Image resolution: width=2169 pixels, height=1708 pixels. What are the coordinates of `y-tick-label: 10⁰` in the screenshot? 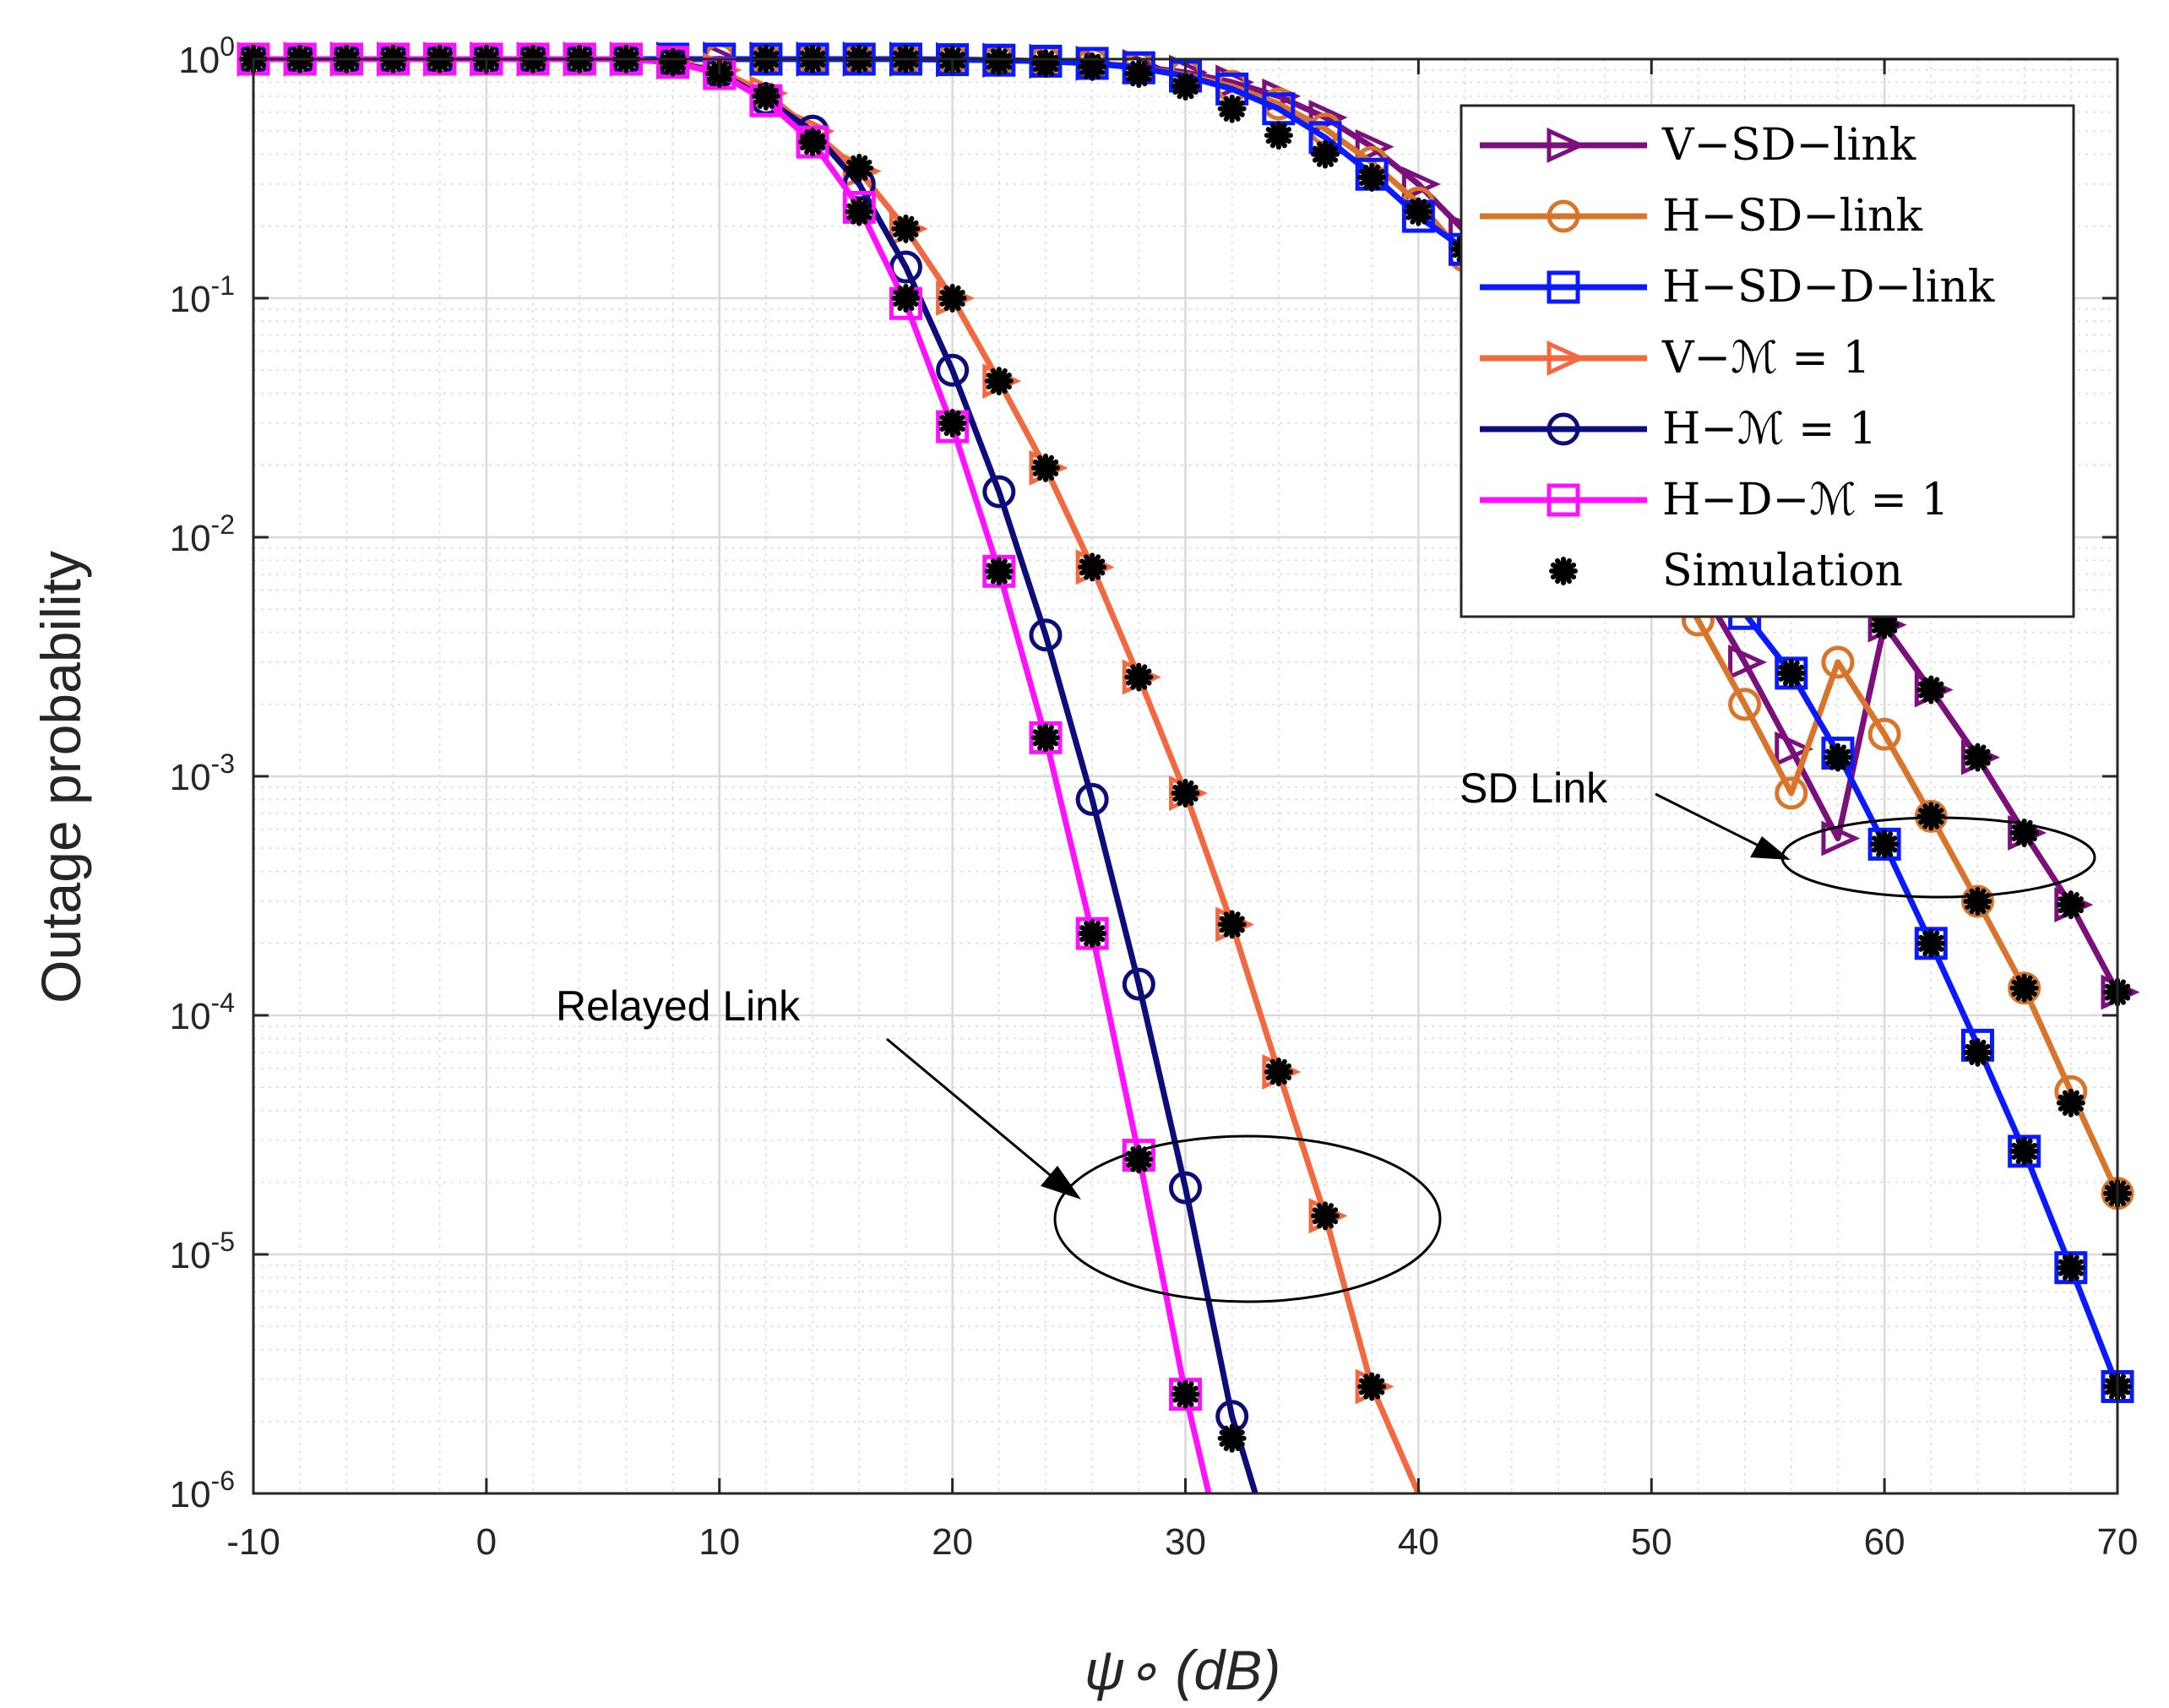 It's located at (206, 56).